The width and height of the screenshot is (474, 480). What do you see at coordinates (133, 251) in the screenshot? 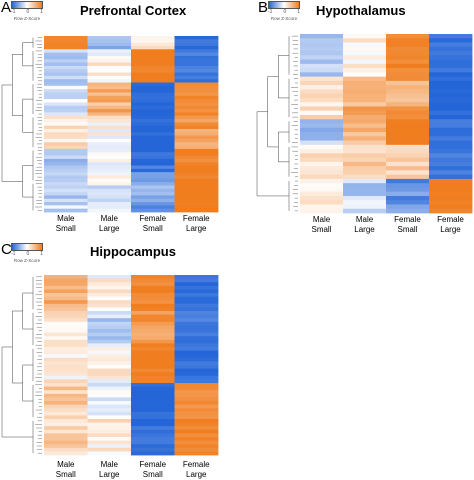
I see `panel-title-c: Hippocampus` at bounding box center [133, 251].